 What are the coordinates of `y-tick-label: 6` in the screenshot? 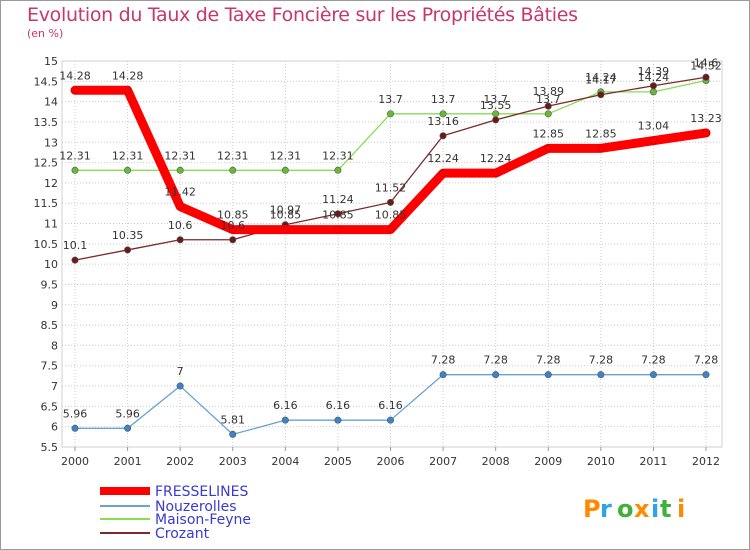 It's located at (54, 427).